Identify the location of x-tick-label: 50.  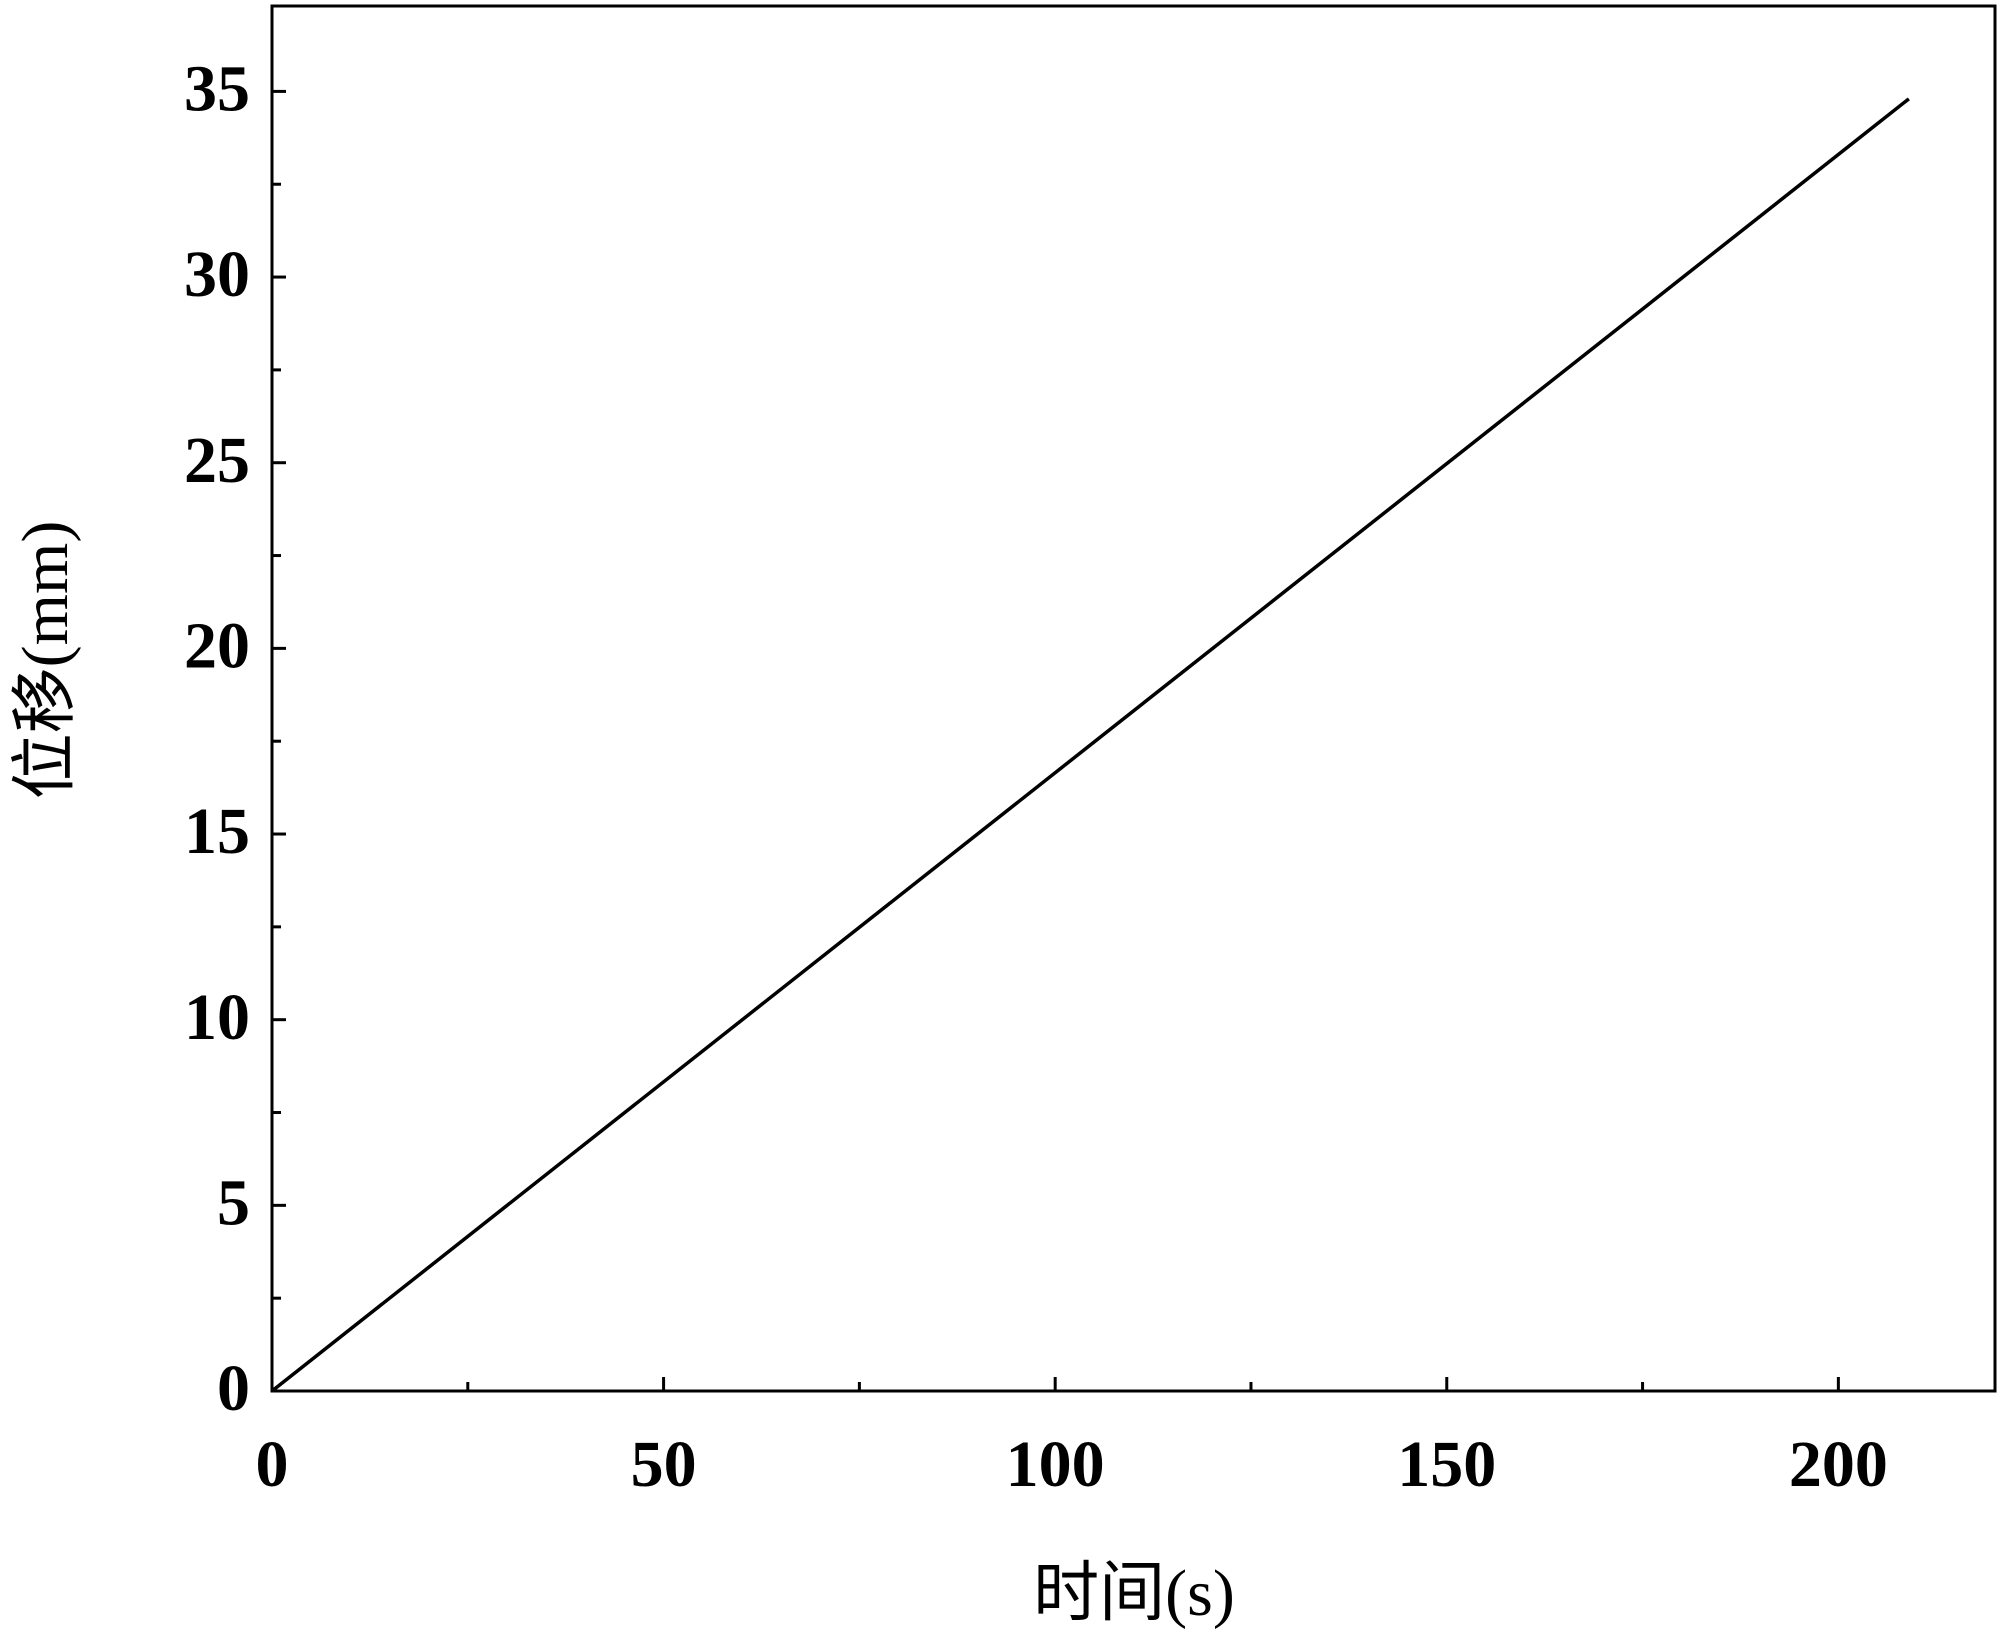
(664, 1464).